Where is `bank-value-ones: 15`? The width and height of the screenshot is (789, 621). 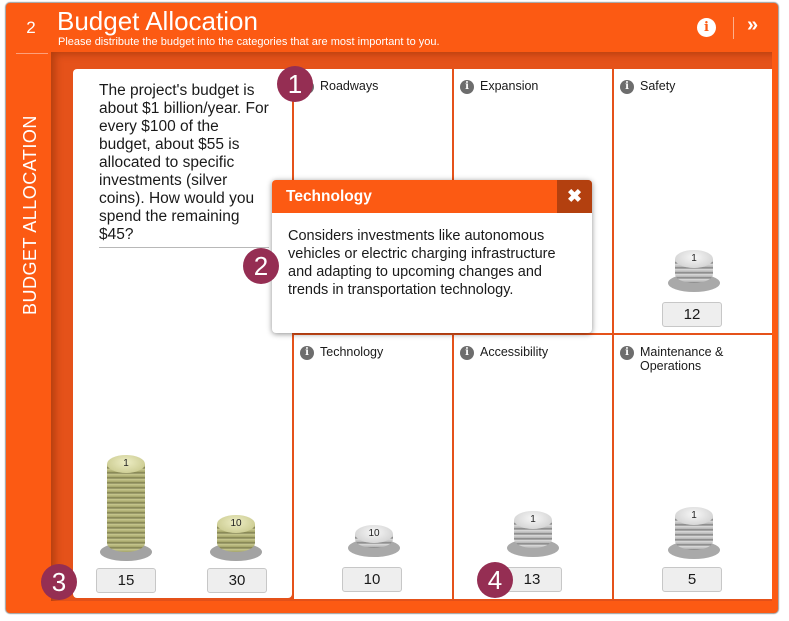
bank-value-ones: 15 is located at coordinates (126, 580).